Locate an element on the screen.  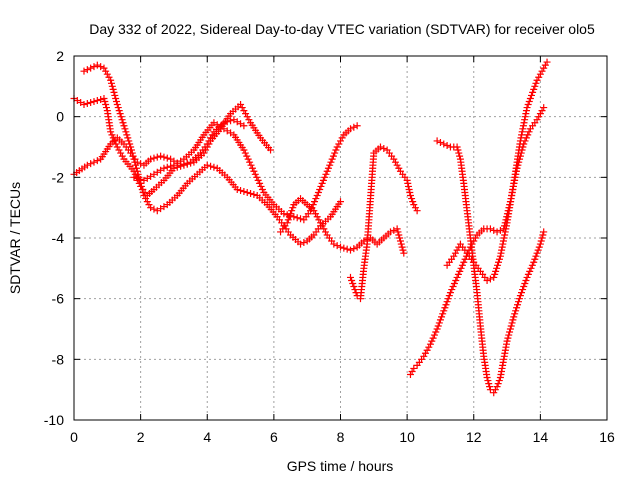
y-tick-label: -10 is located at coordinates (54, 420).